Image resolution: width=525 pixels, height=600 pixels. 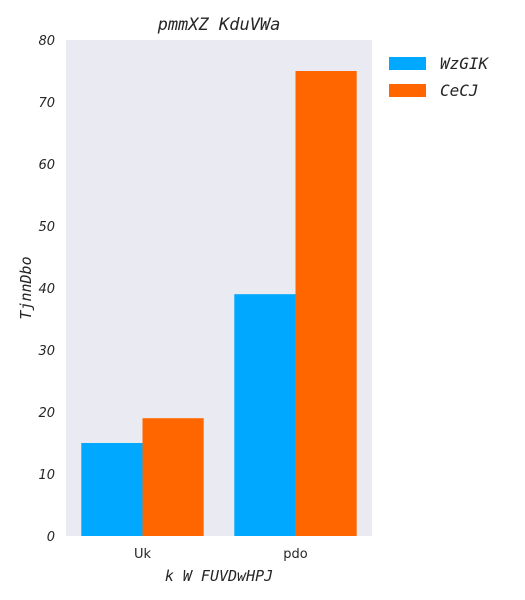 What do you see at coordinates (465, 63) in the screenshot?
I see `legend-label-WzGIK: WzGIK` at bounding box center [465, 63].